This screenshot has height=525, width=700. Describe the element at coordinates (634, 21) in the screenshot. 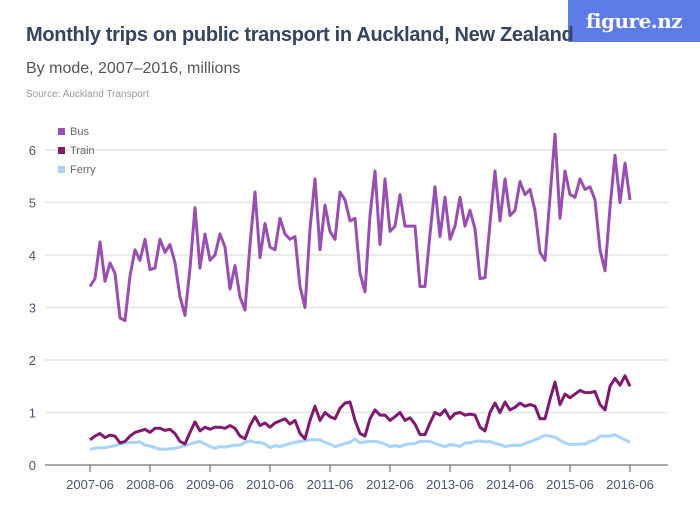

I see `figure-nz-logo: figure.nz` at that location.